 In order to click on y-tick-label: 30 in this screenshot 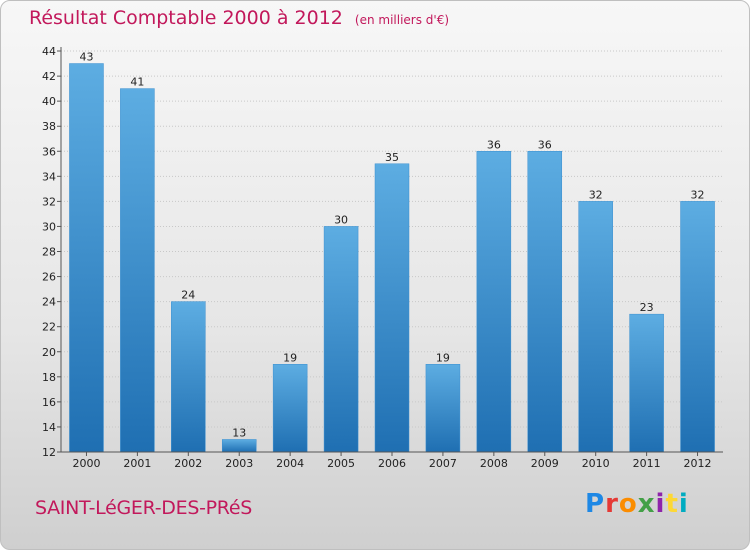, I will do `click(49, 226)`.